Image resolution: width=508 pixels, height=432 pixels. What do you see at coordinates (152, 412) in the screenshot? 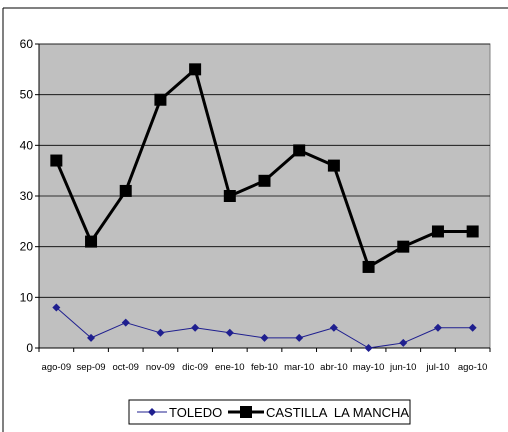
I see `legend-marker-toledo` at bounding box center [152, 412].